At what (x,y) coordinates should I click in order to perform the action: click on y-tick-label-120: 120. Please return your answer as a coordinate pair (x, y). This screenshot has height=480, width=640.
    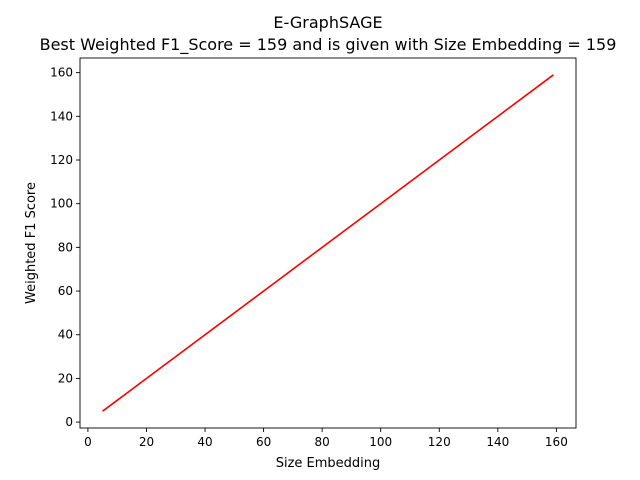
    Looking at the image, I should click on (61, 160).